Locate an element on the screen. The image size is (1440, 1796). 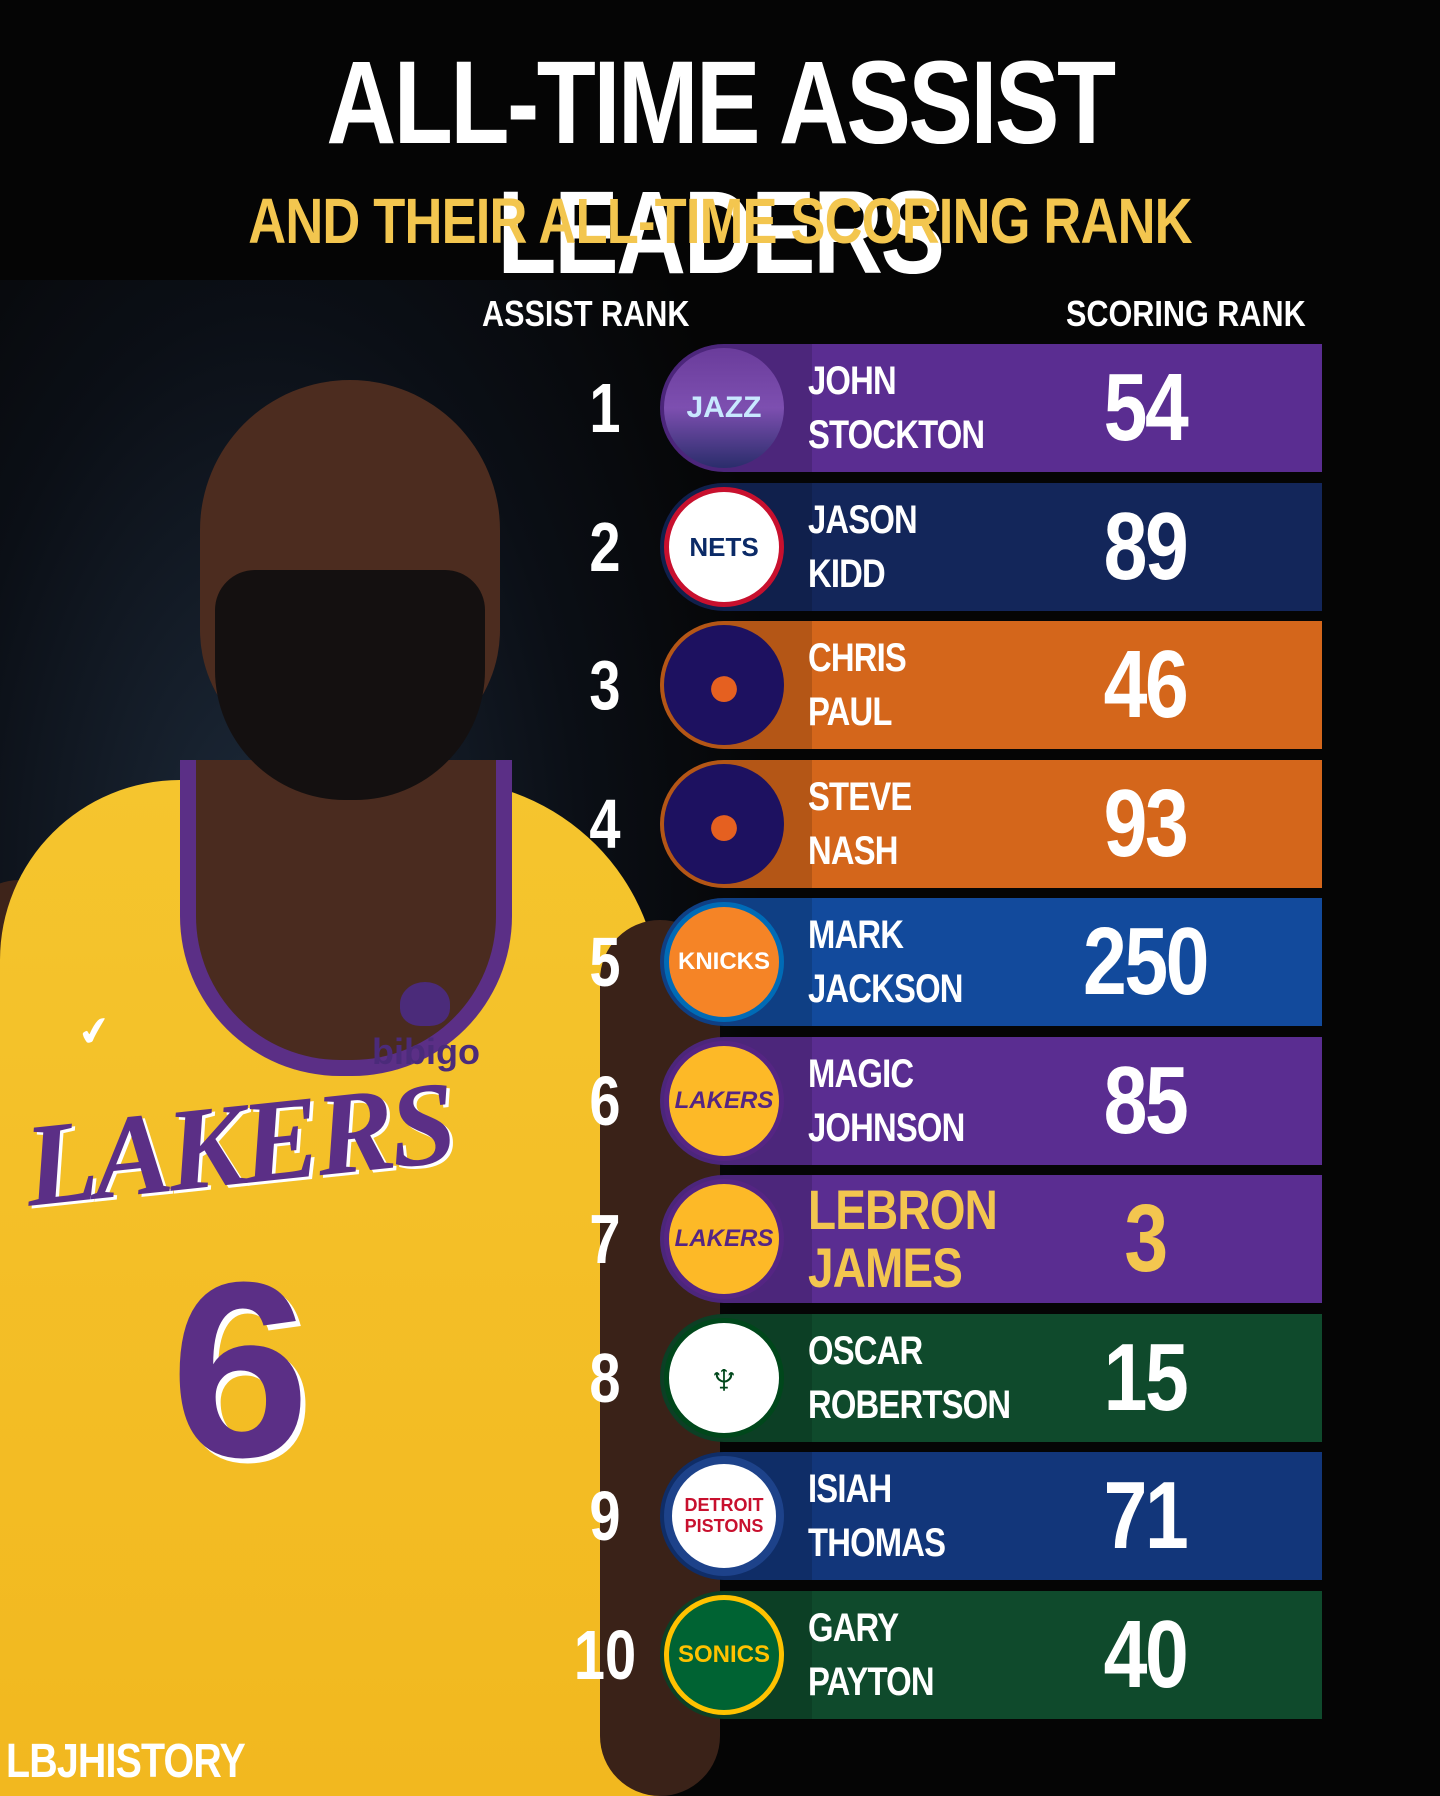
bucks-logo: ♆ is located at coordinates (724, 1378).